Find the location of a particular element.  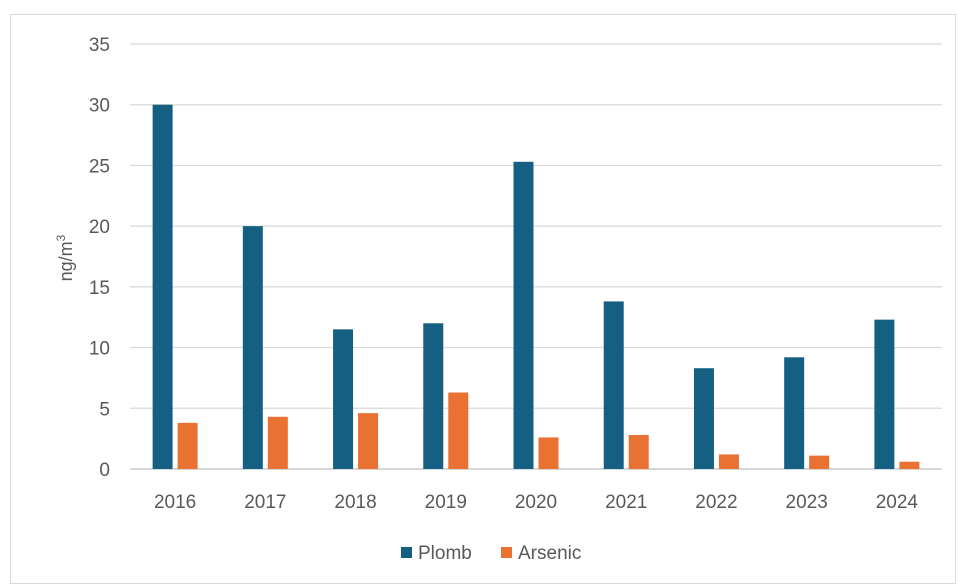

legend-label-arsenic: Arsenic is located at coordinates (549, 553).